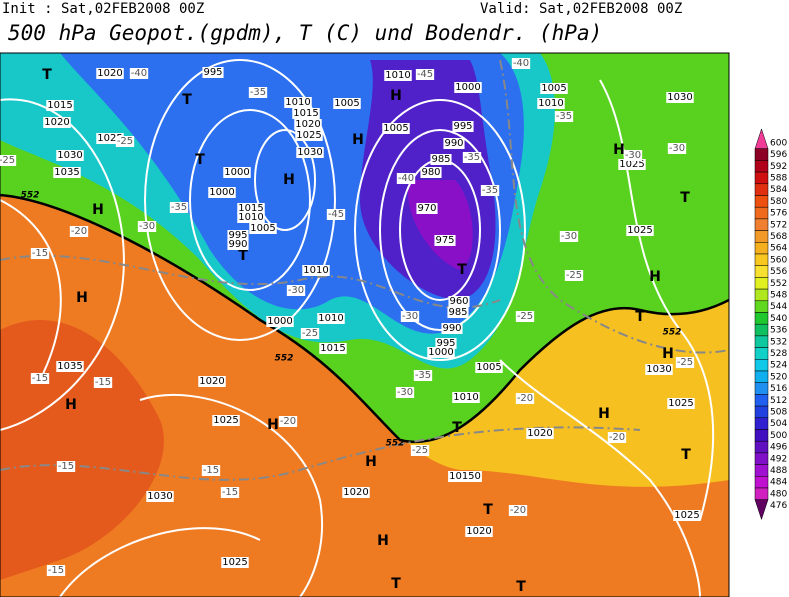 The height and width of the screenshot is (597, 789). What do you see at coordinates (465, 476) in the screenshot?
I see `isobar-label: 10150` at bounding box center [465, 476].